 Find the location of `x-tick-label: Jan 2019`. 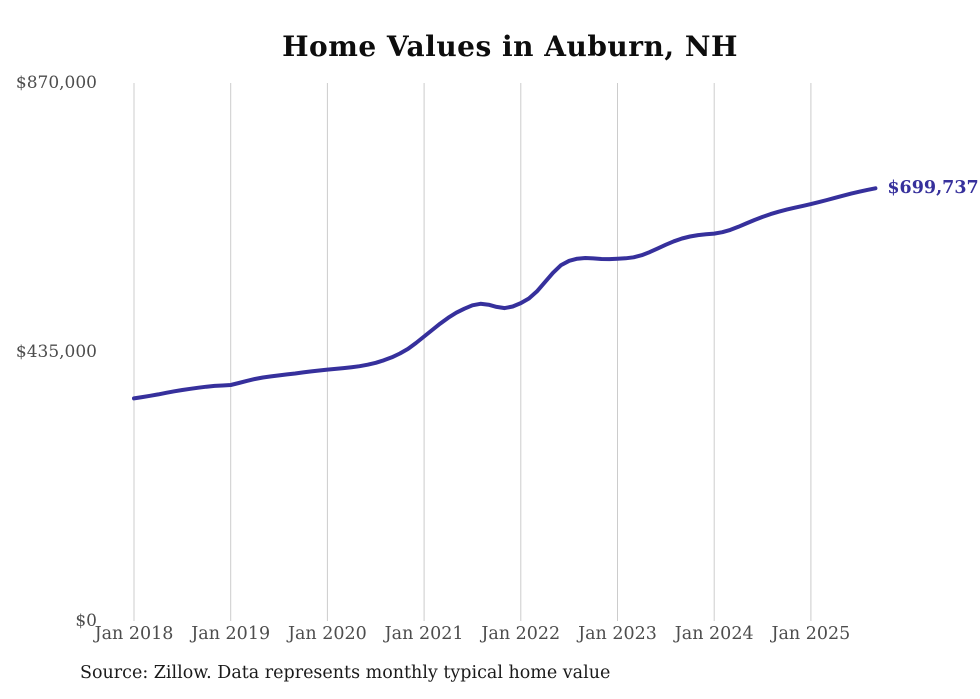

x-tick-label: Jan 2019 is located at coordinates (231, 634).